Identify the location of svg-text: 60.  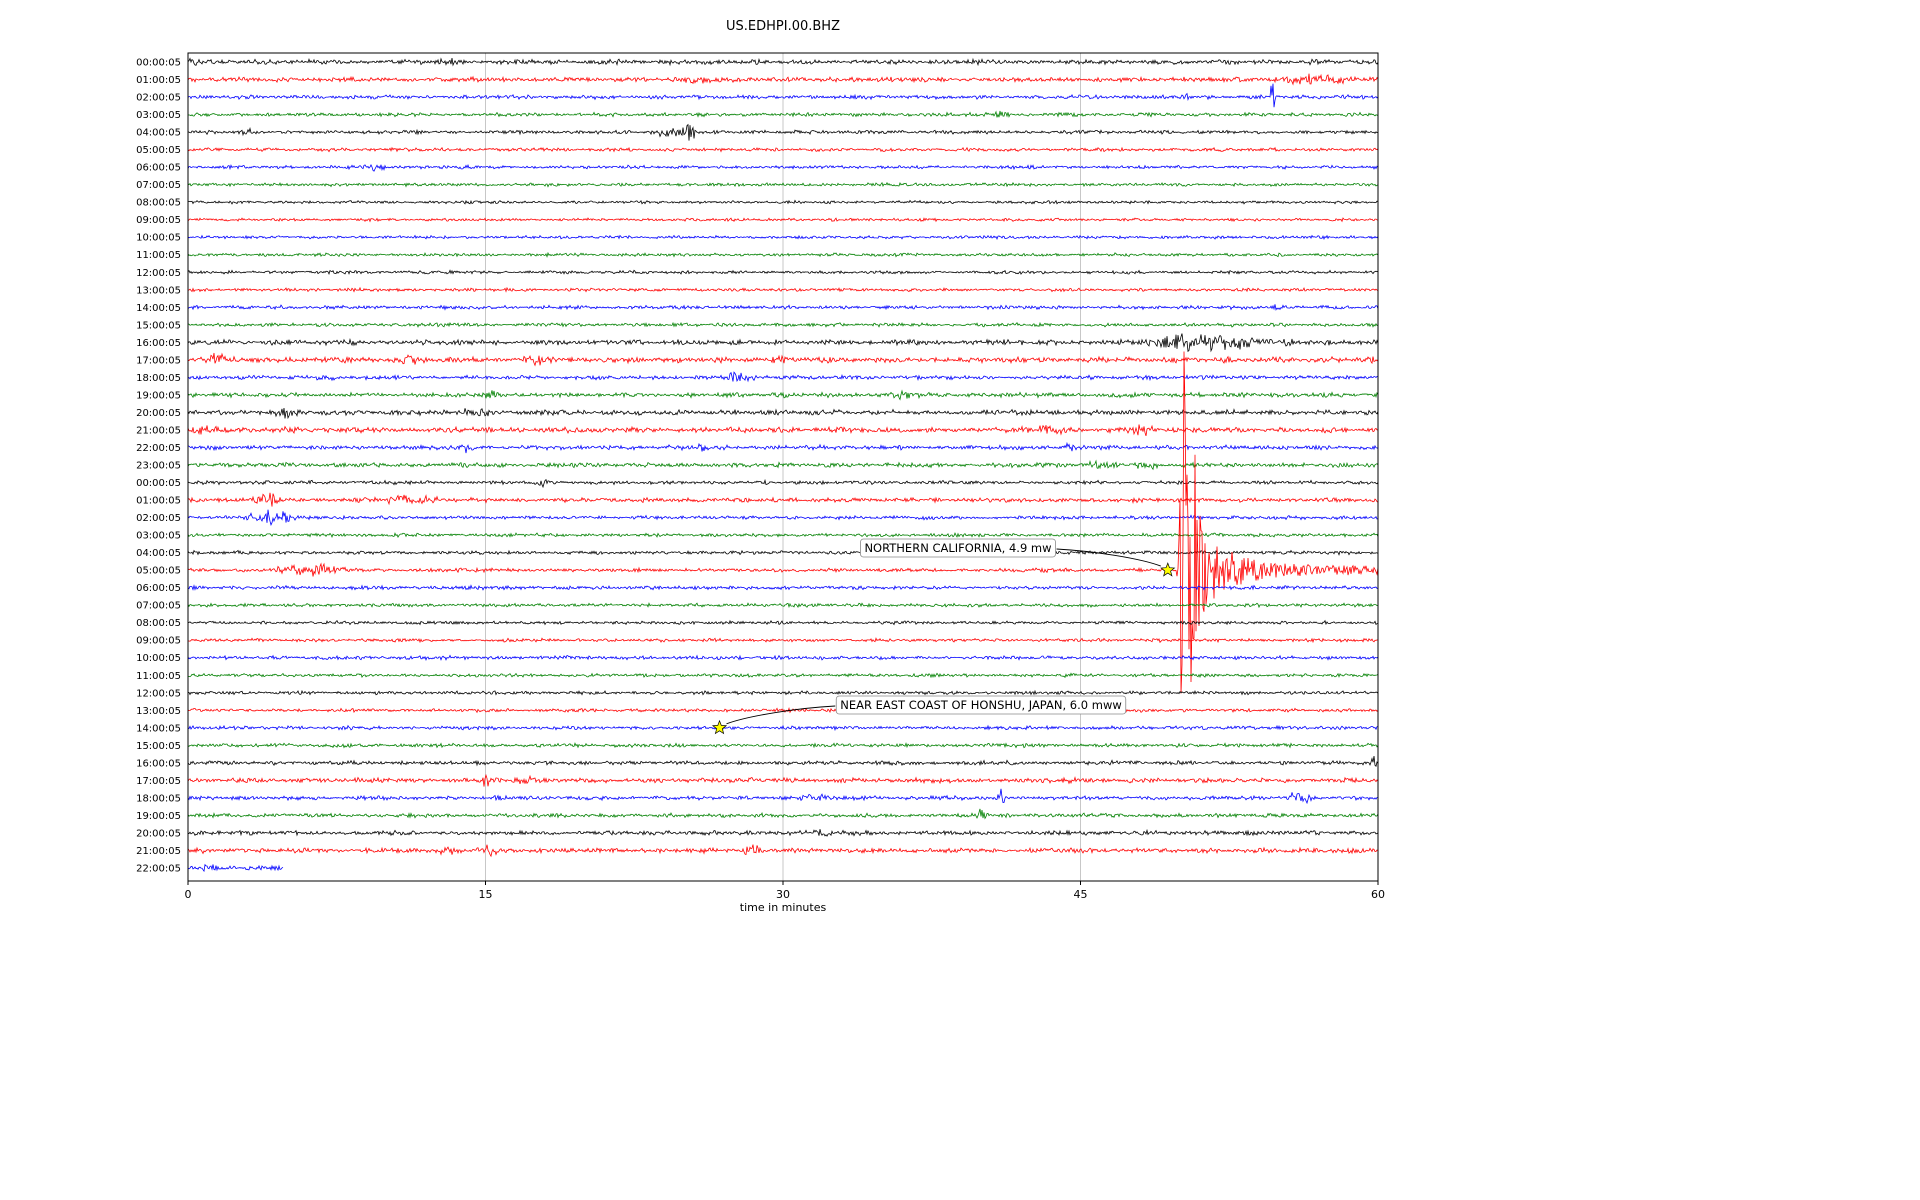
(1378, 894).